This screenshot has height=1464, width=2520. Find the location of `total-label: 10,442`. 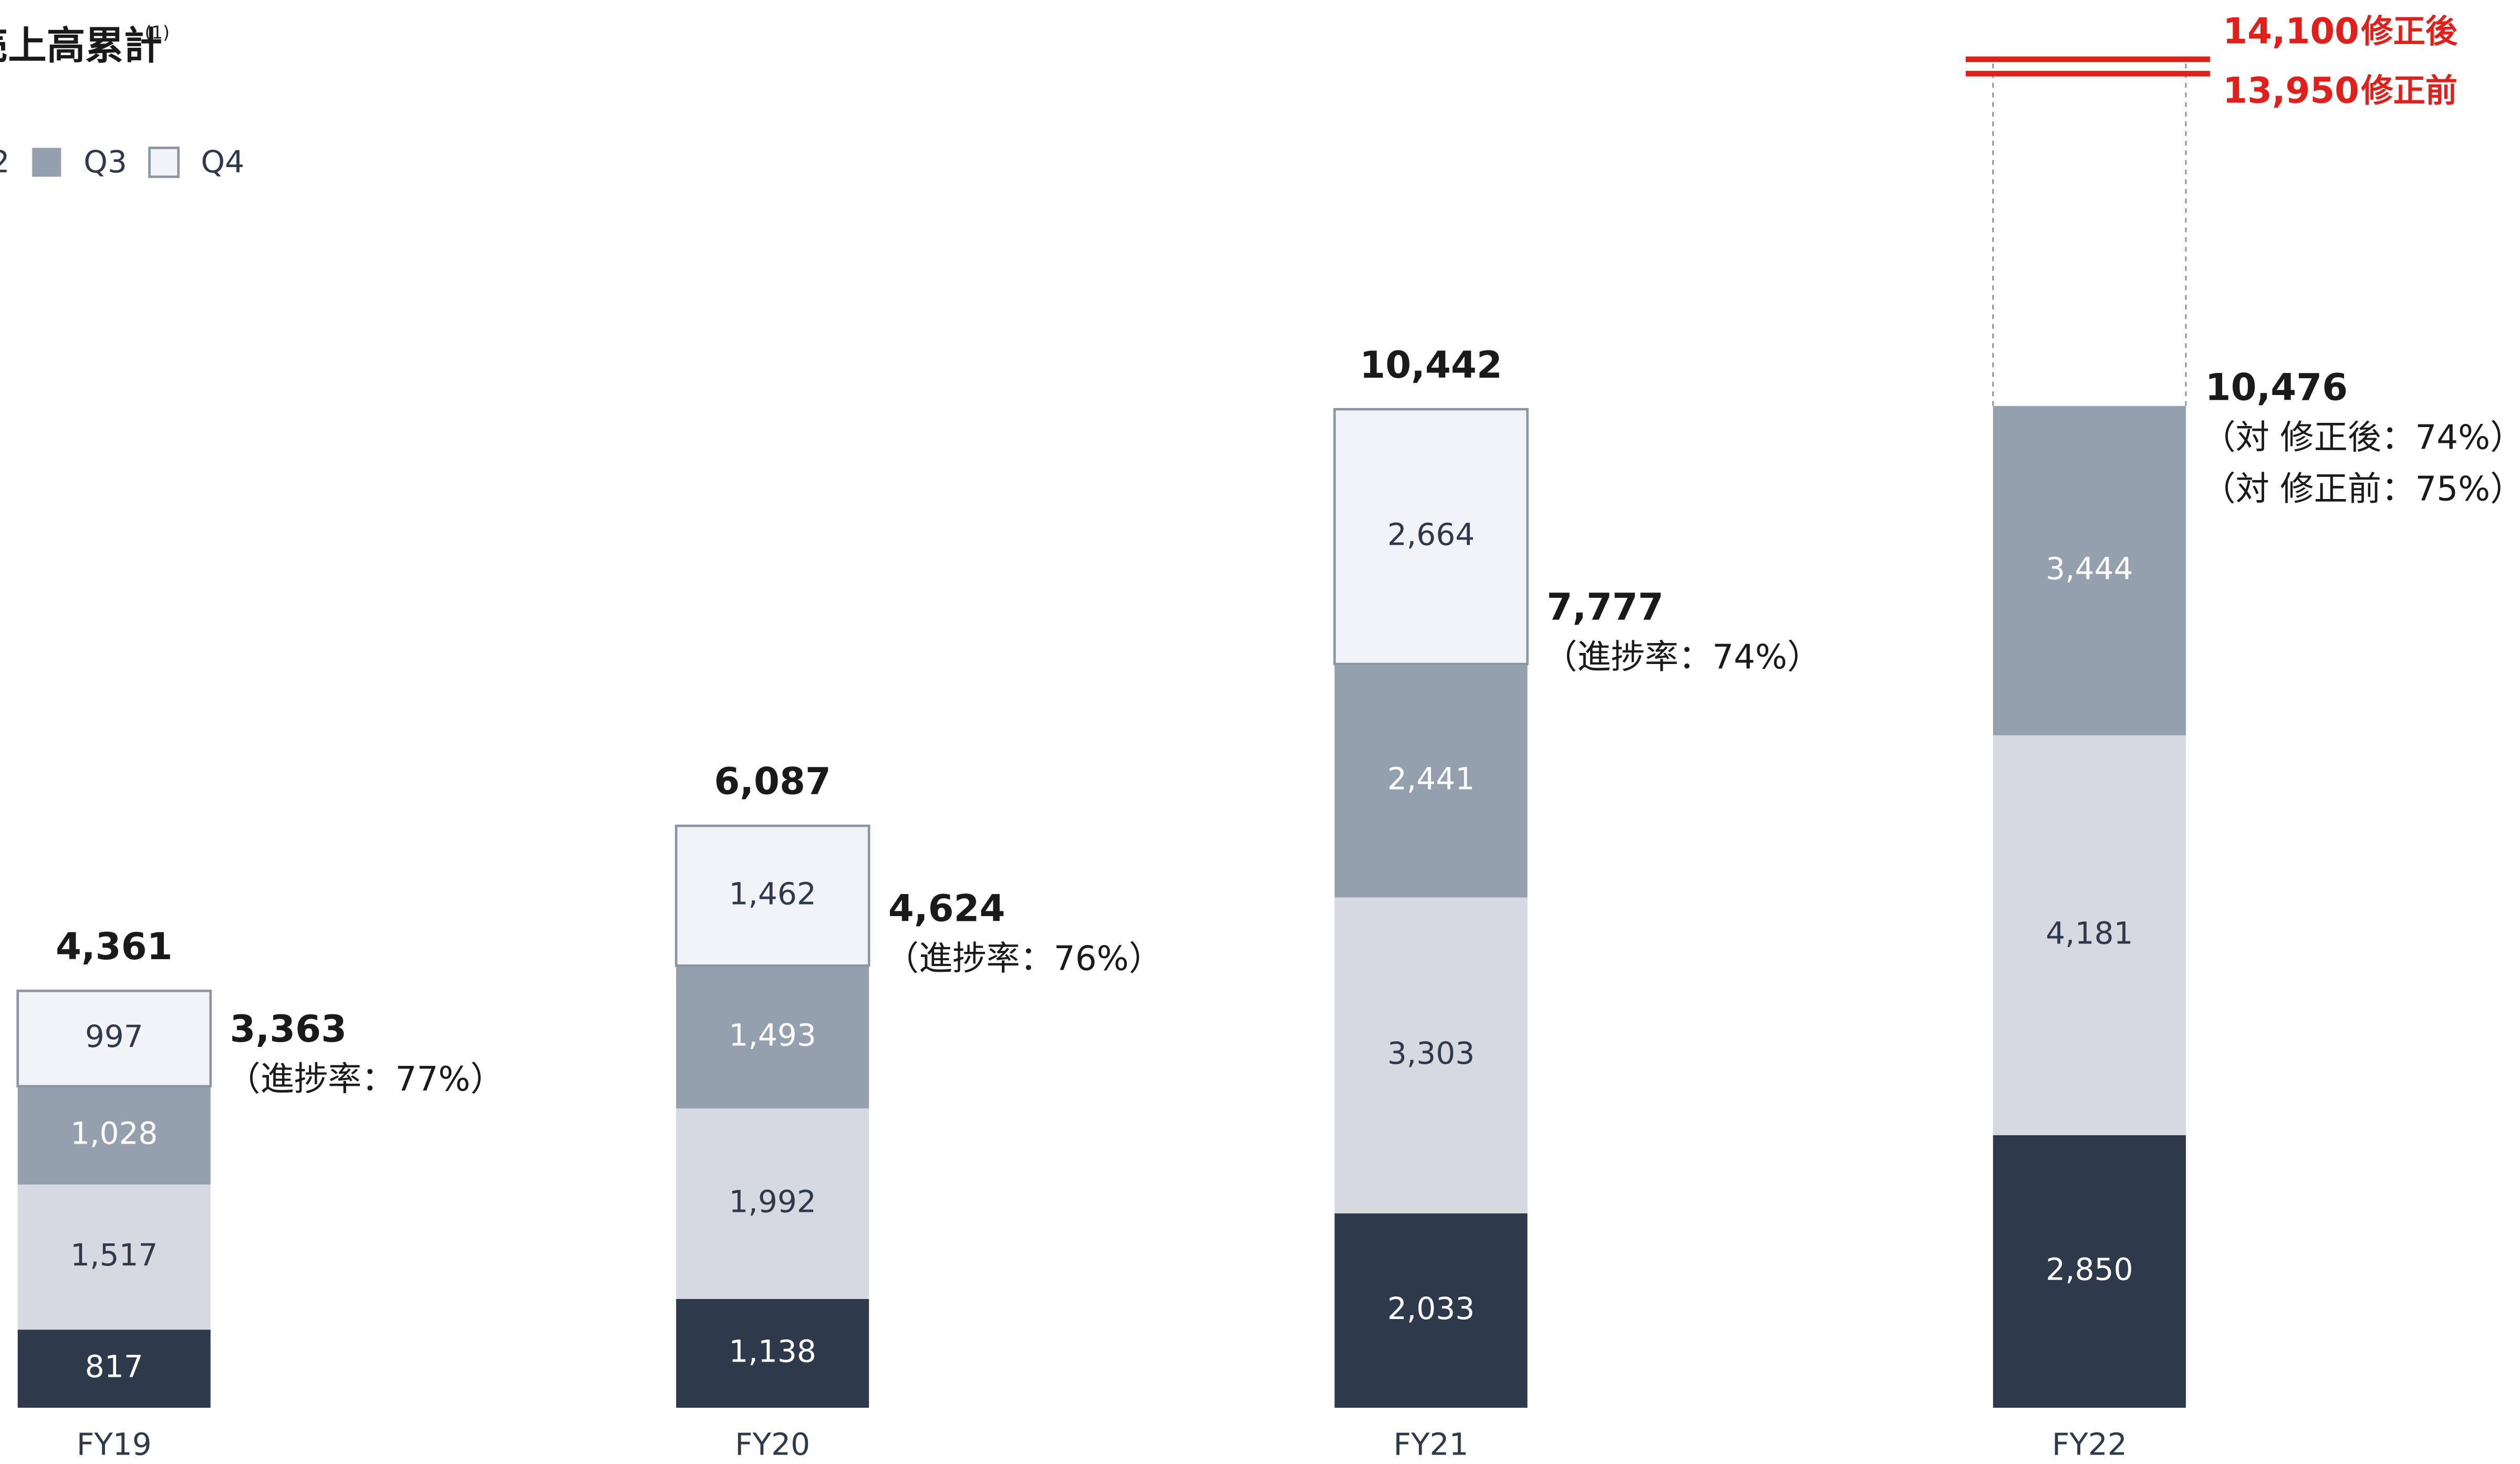

total-label: 10,442 is located at coordinates (1431, 366).